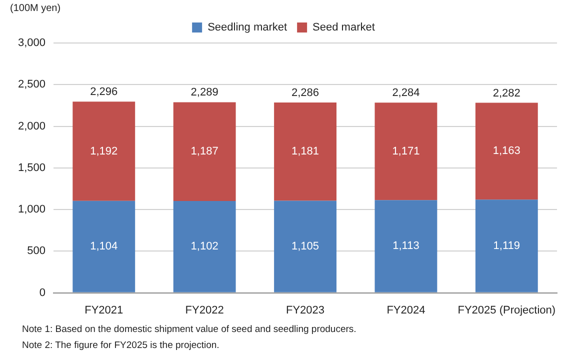 This screenshot has height=361, width=577. What do you see at coordinates (104, 92) in the screenshot?
I see `total-label: 2,296` at bounding box center [104, 92].